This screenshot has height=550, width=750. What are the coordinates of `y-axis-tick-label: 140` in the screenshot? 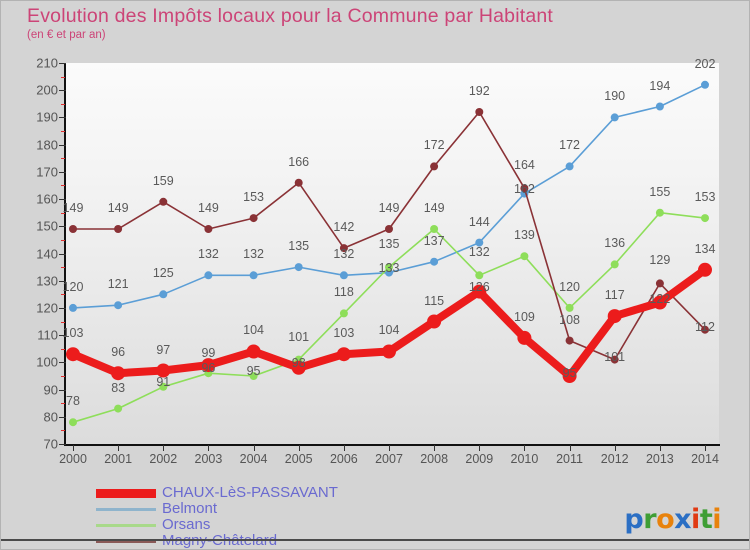 It's located at (47, 253).